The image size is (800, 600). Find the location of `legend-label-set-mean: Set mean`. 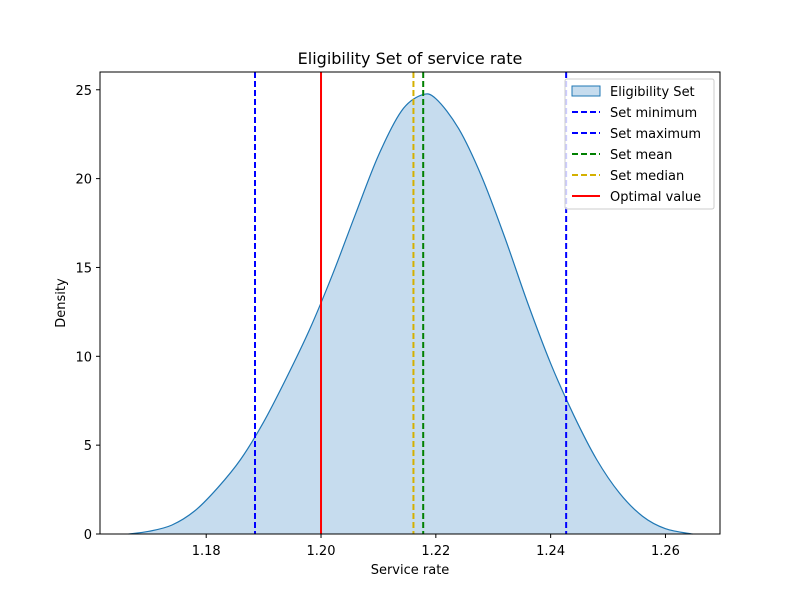

legend-label-set-mean: Set mean is located at coordinates (641, 155).